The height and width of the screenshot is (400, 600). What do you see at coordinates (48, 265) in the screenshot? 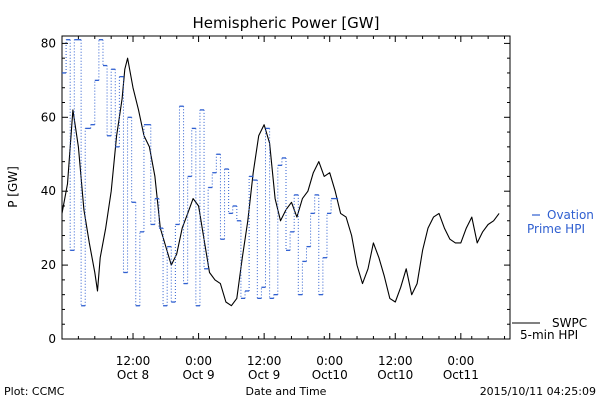
I see `y-tick-label: 20` at bounding box center [48, 265].